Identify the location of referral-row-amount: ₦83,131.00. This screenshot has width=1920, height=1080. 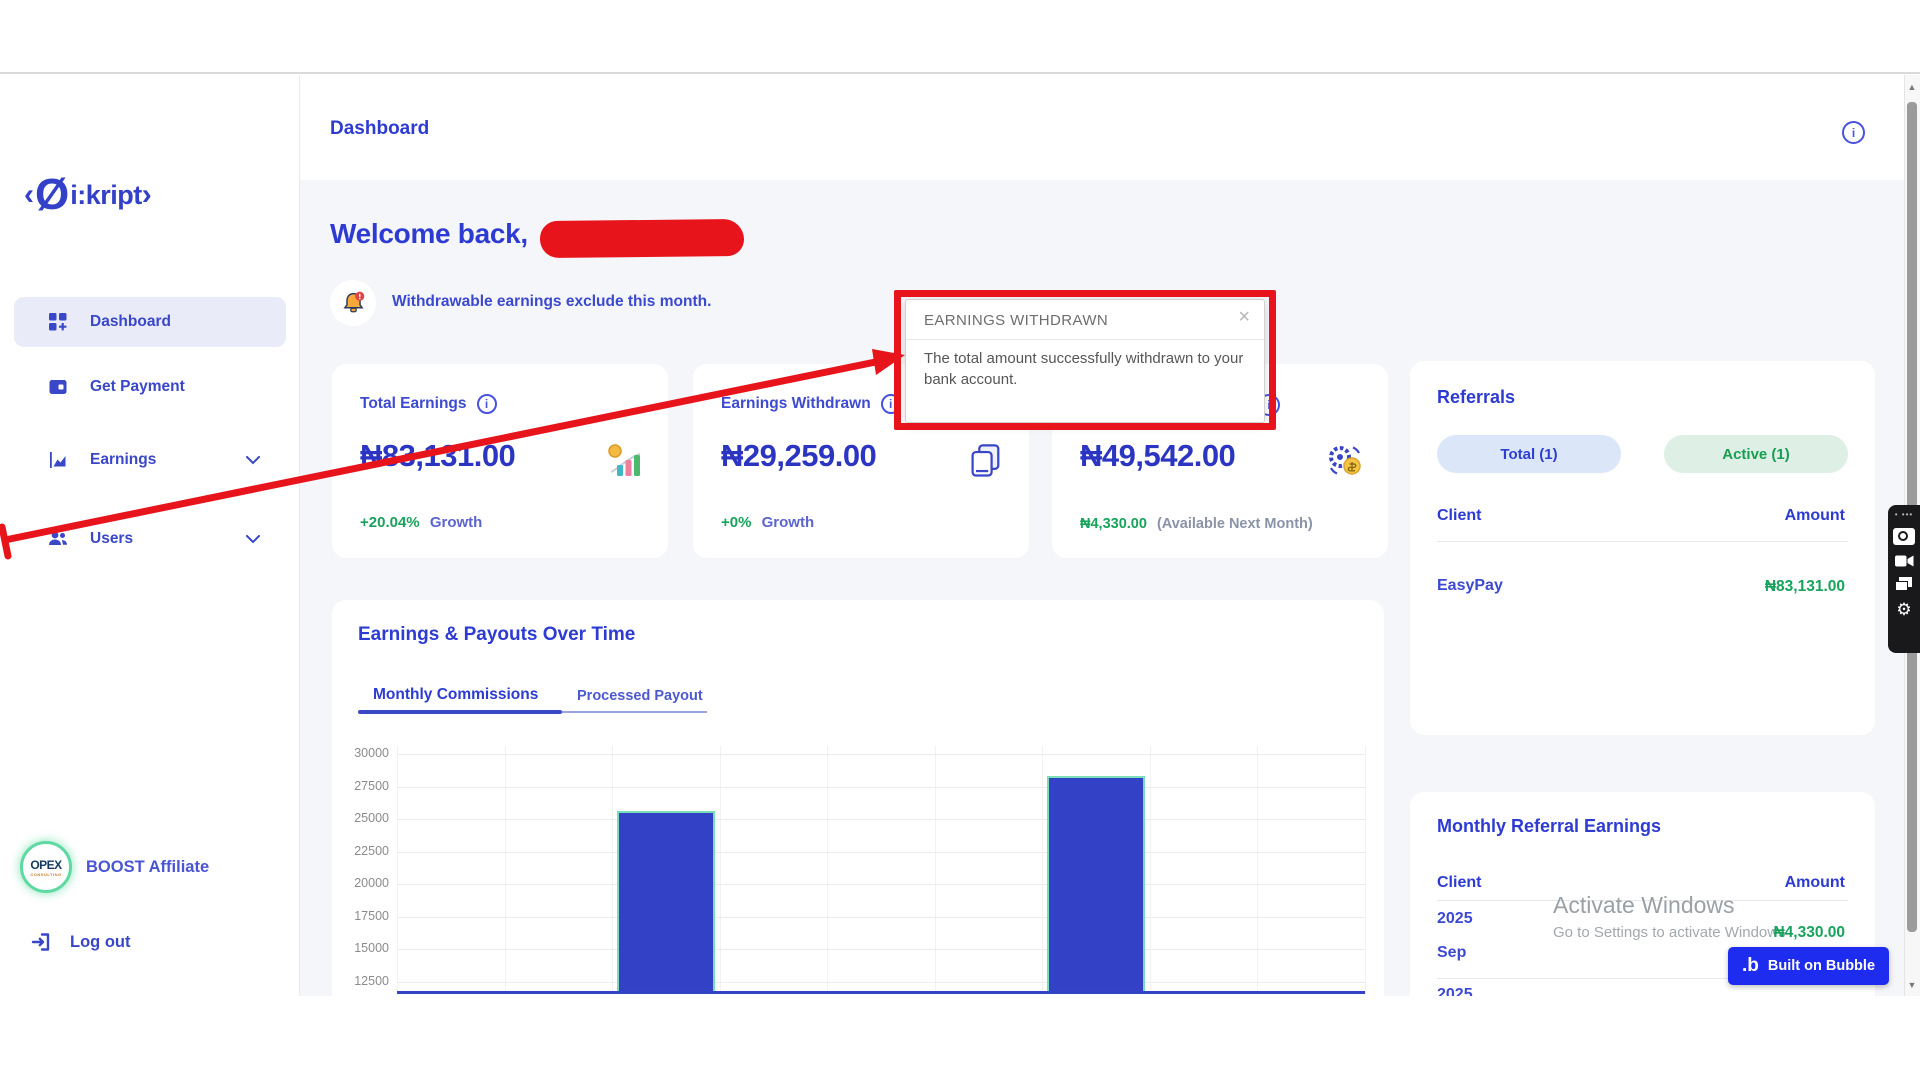
(1804, 586).